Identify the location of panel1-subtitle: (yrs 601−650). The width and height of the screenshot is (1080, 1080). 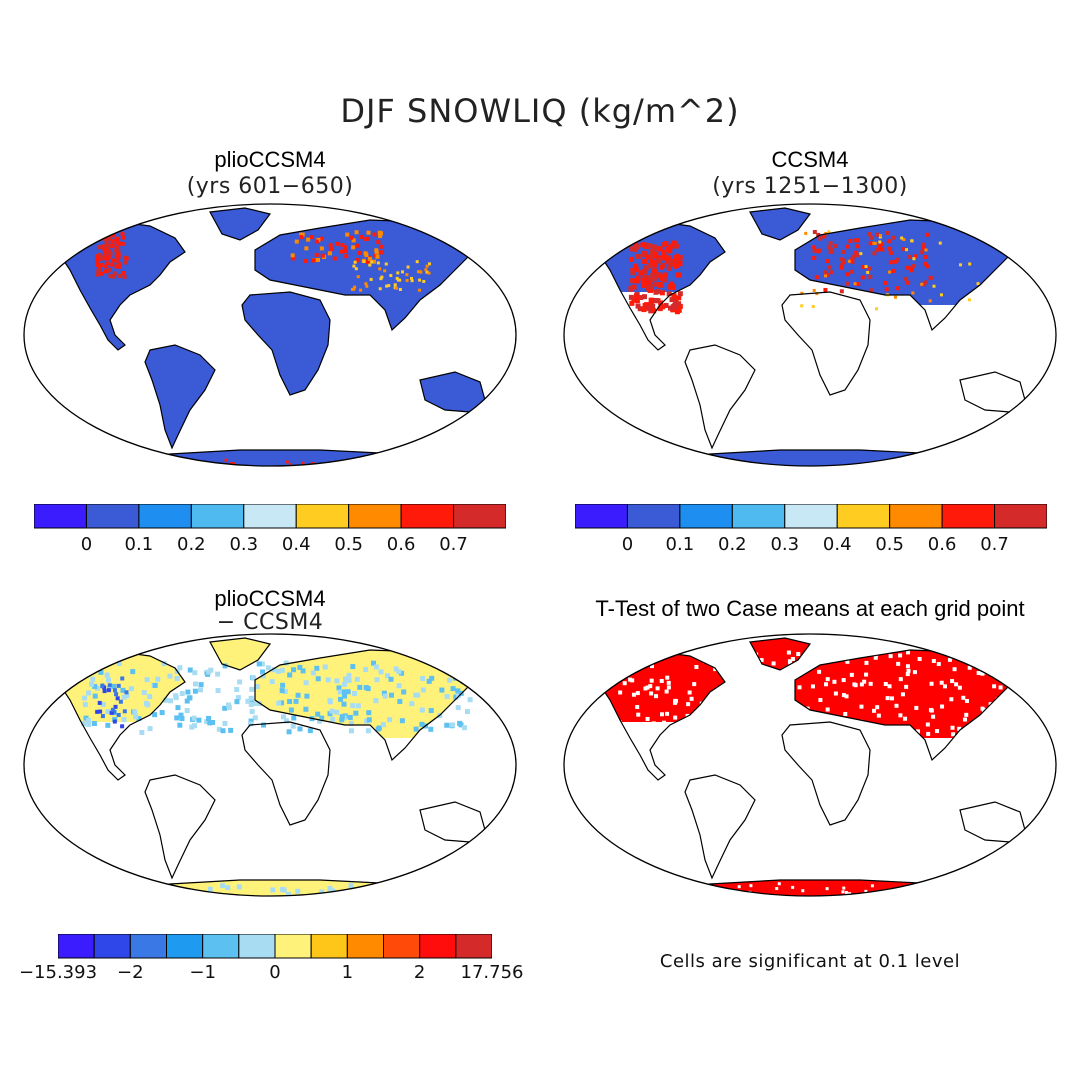
(270, 186).